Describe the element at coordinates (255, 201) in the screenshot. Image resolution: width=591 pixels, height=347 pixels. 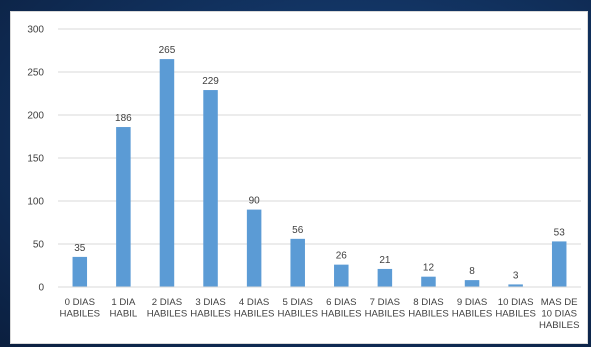
I see `data-label: 90` at that location.